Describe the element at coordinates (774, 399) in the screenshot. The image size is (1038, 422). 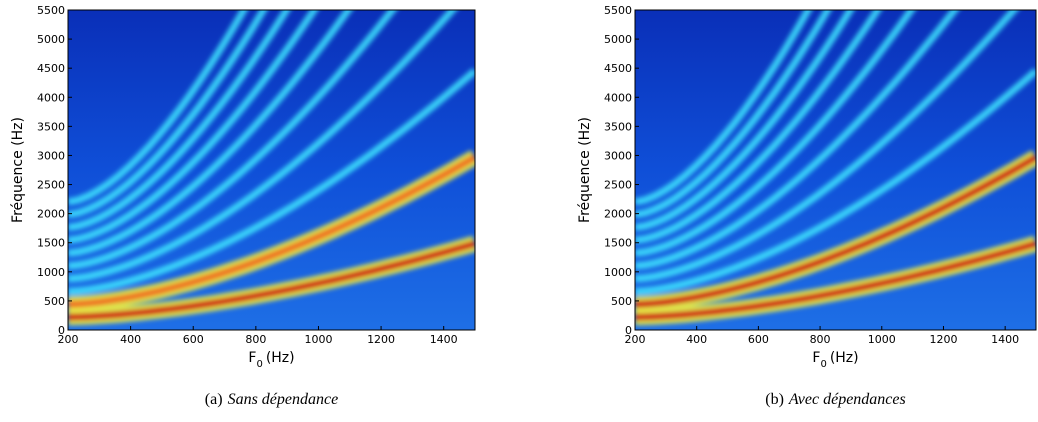
I see `caption-label: (b)` at that location.